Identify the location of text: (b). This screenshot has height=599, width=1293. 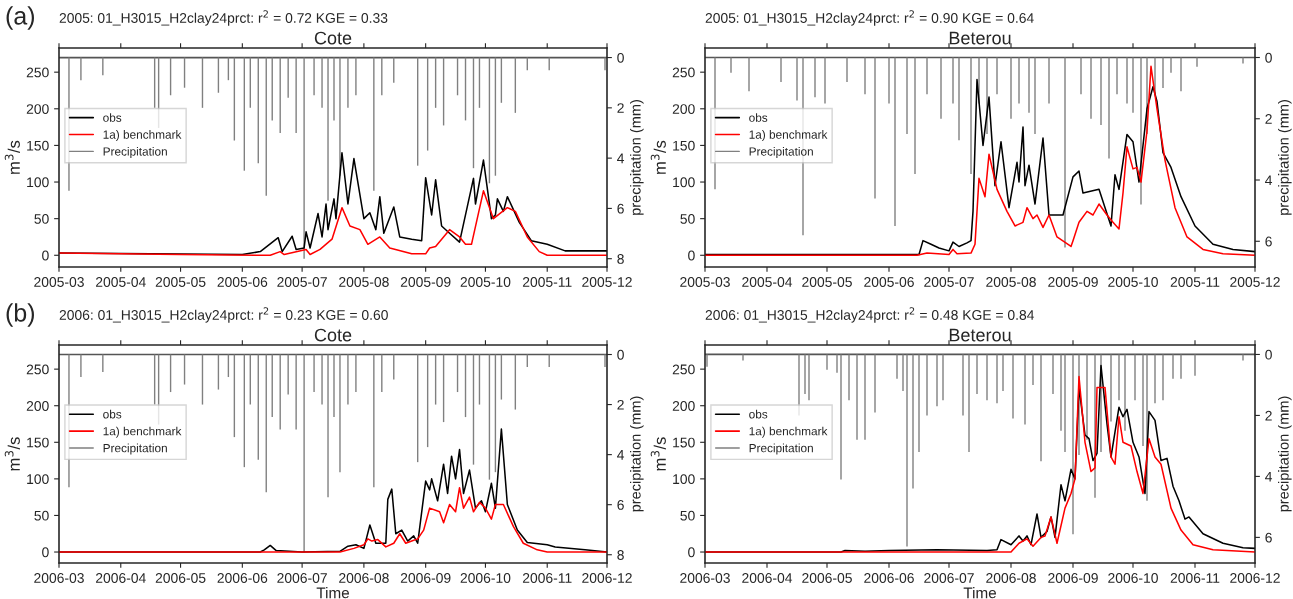
(20, 315).